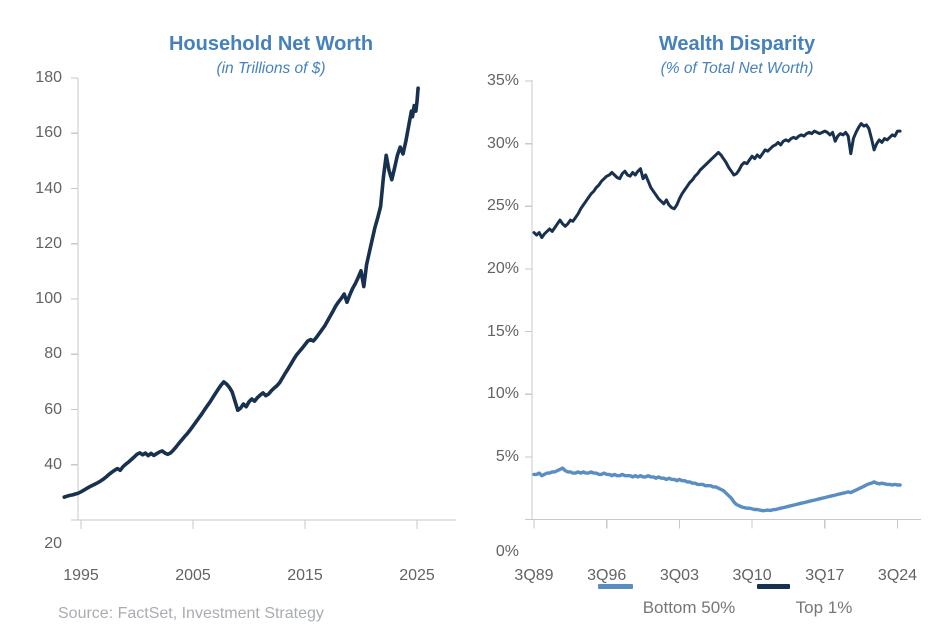 This screenshot has height=632, width=943. Describe the element at coordinates (717, 181) in the screenshot. I see `series-line-top-1-` at that location.